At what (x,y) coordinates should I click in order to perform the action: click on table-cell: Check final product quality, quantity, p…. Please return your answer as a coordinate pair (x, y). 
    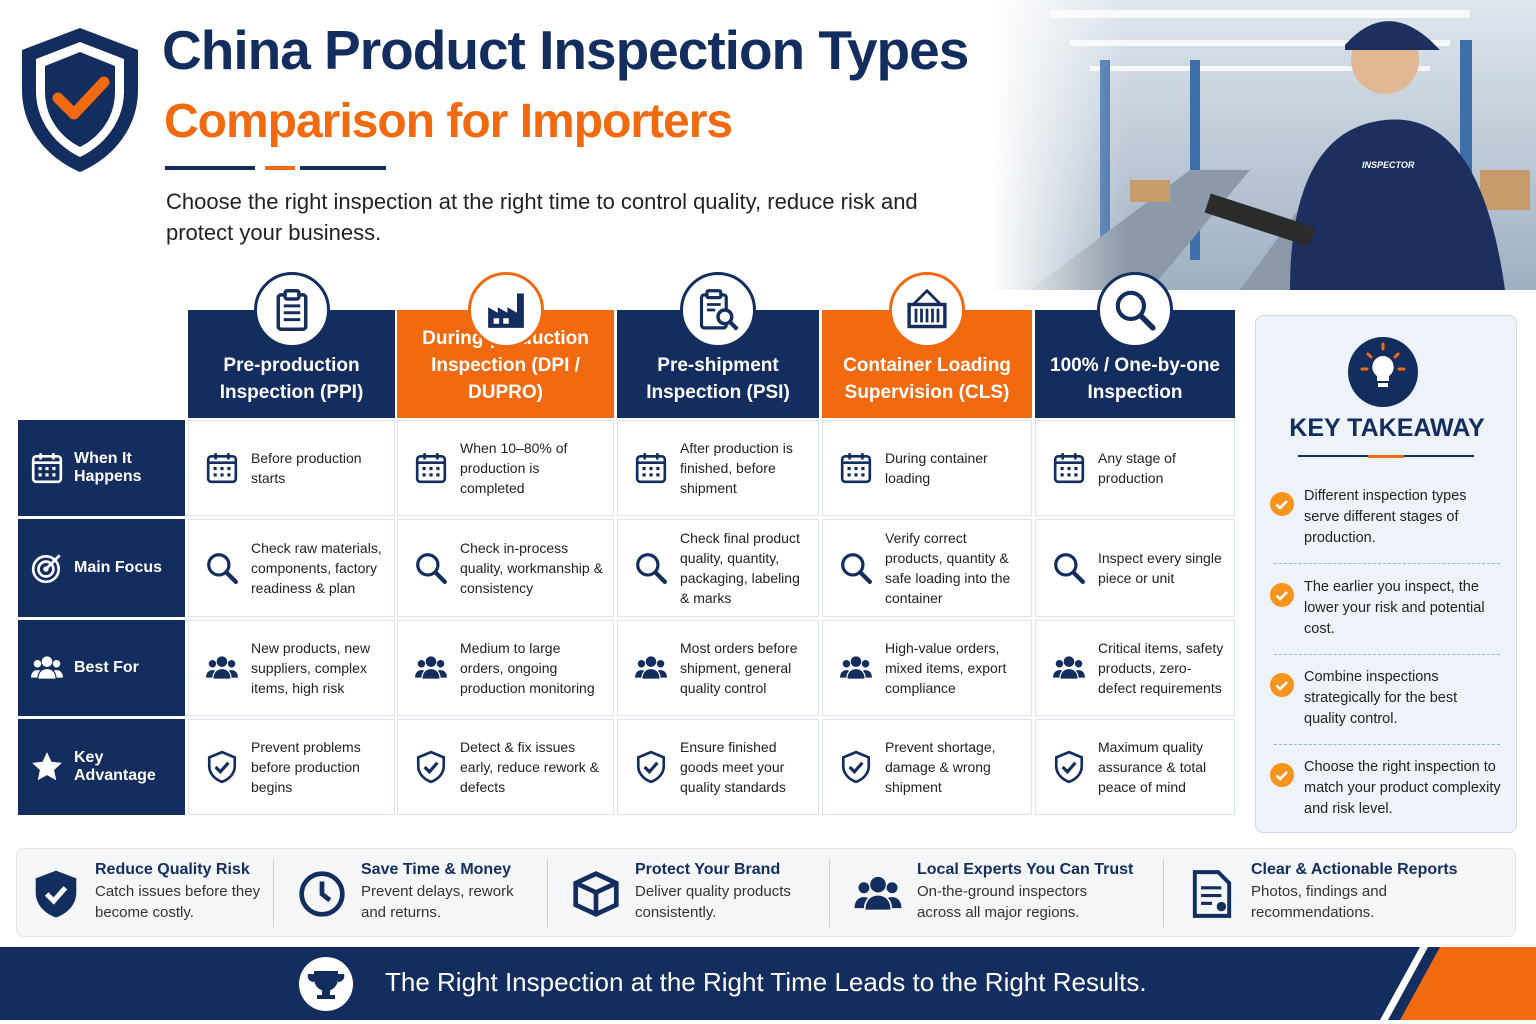
    Looking at the image, I should click on (718, 568).